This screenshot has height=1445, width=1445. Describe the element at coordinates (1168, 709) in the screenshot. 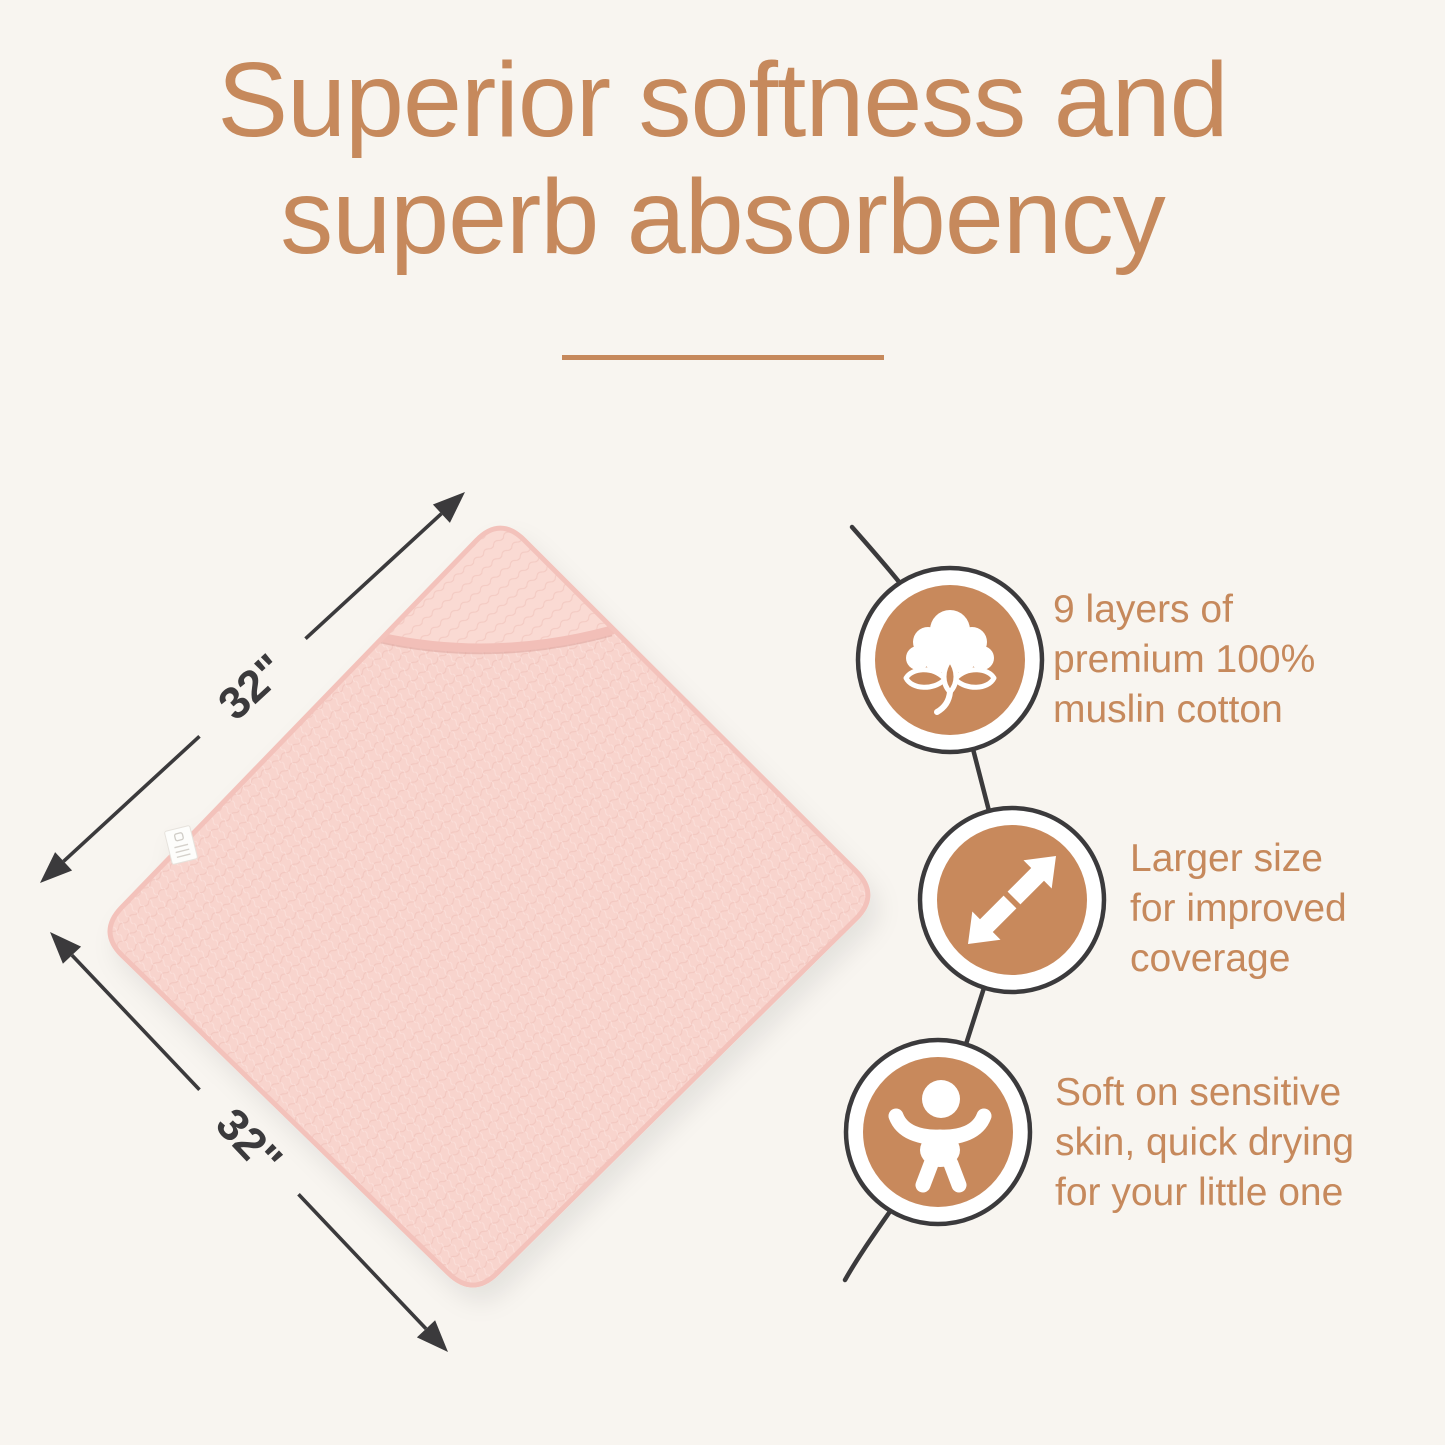

I see `feature-line: muslin cotton` at that location.